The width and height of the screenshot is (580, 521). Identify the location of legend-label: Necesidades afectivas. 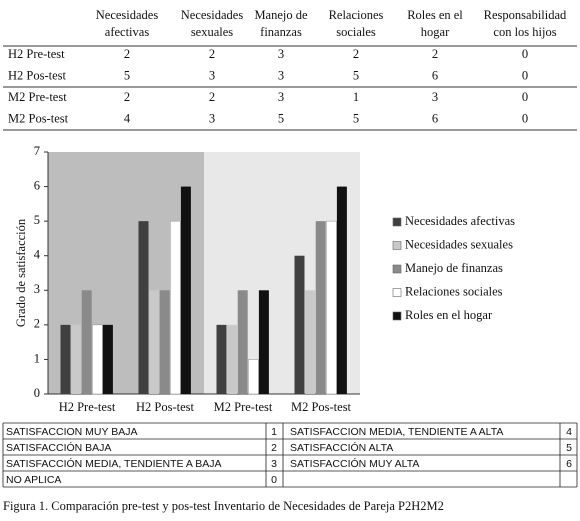
(460, 221).